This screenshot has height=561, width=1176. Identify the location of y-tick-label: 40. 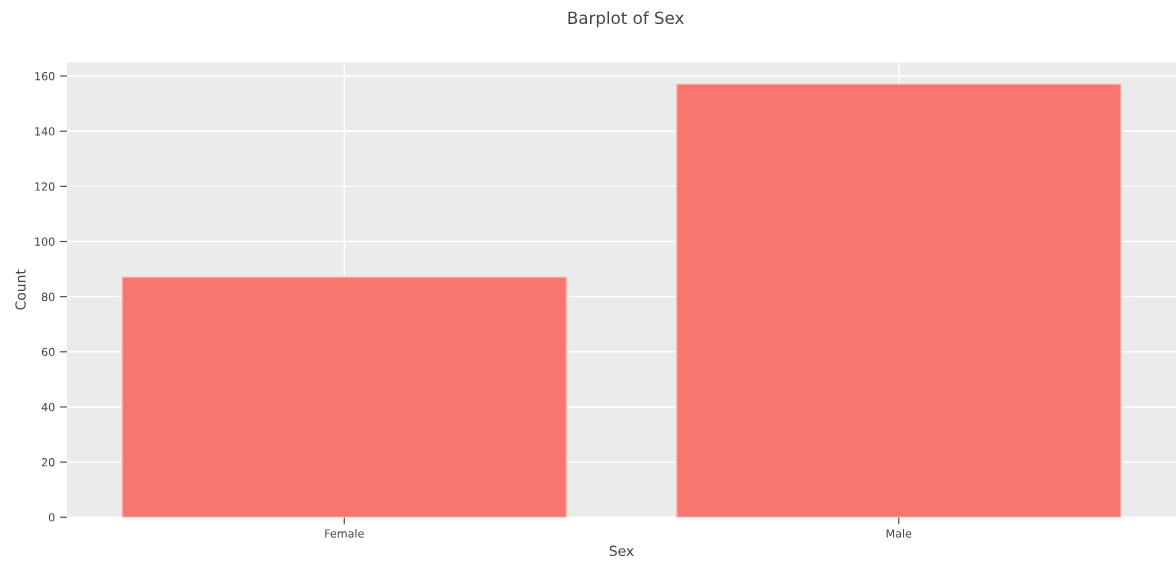
(48, 407).